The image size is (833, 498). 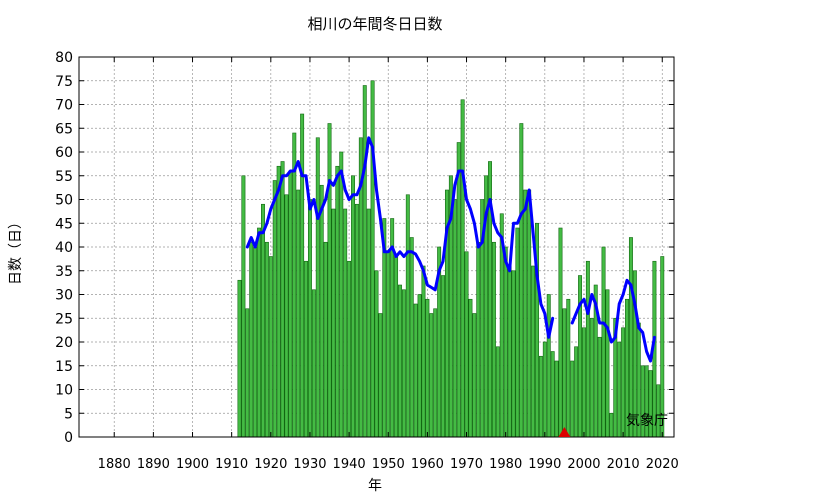 I want to click on x-tick-label: 1950, so click(x=388, y=464).